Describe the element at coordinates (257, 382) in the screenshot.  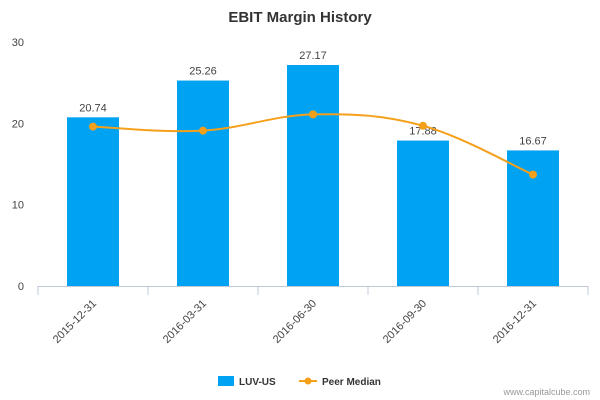
I see `legend-luv-label: LUV-US` at that location.